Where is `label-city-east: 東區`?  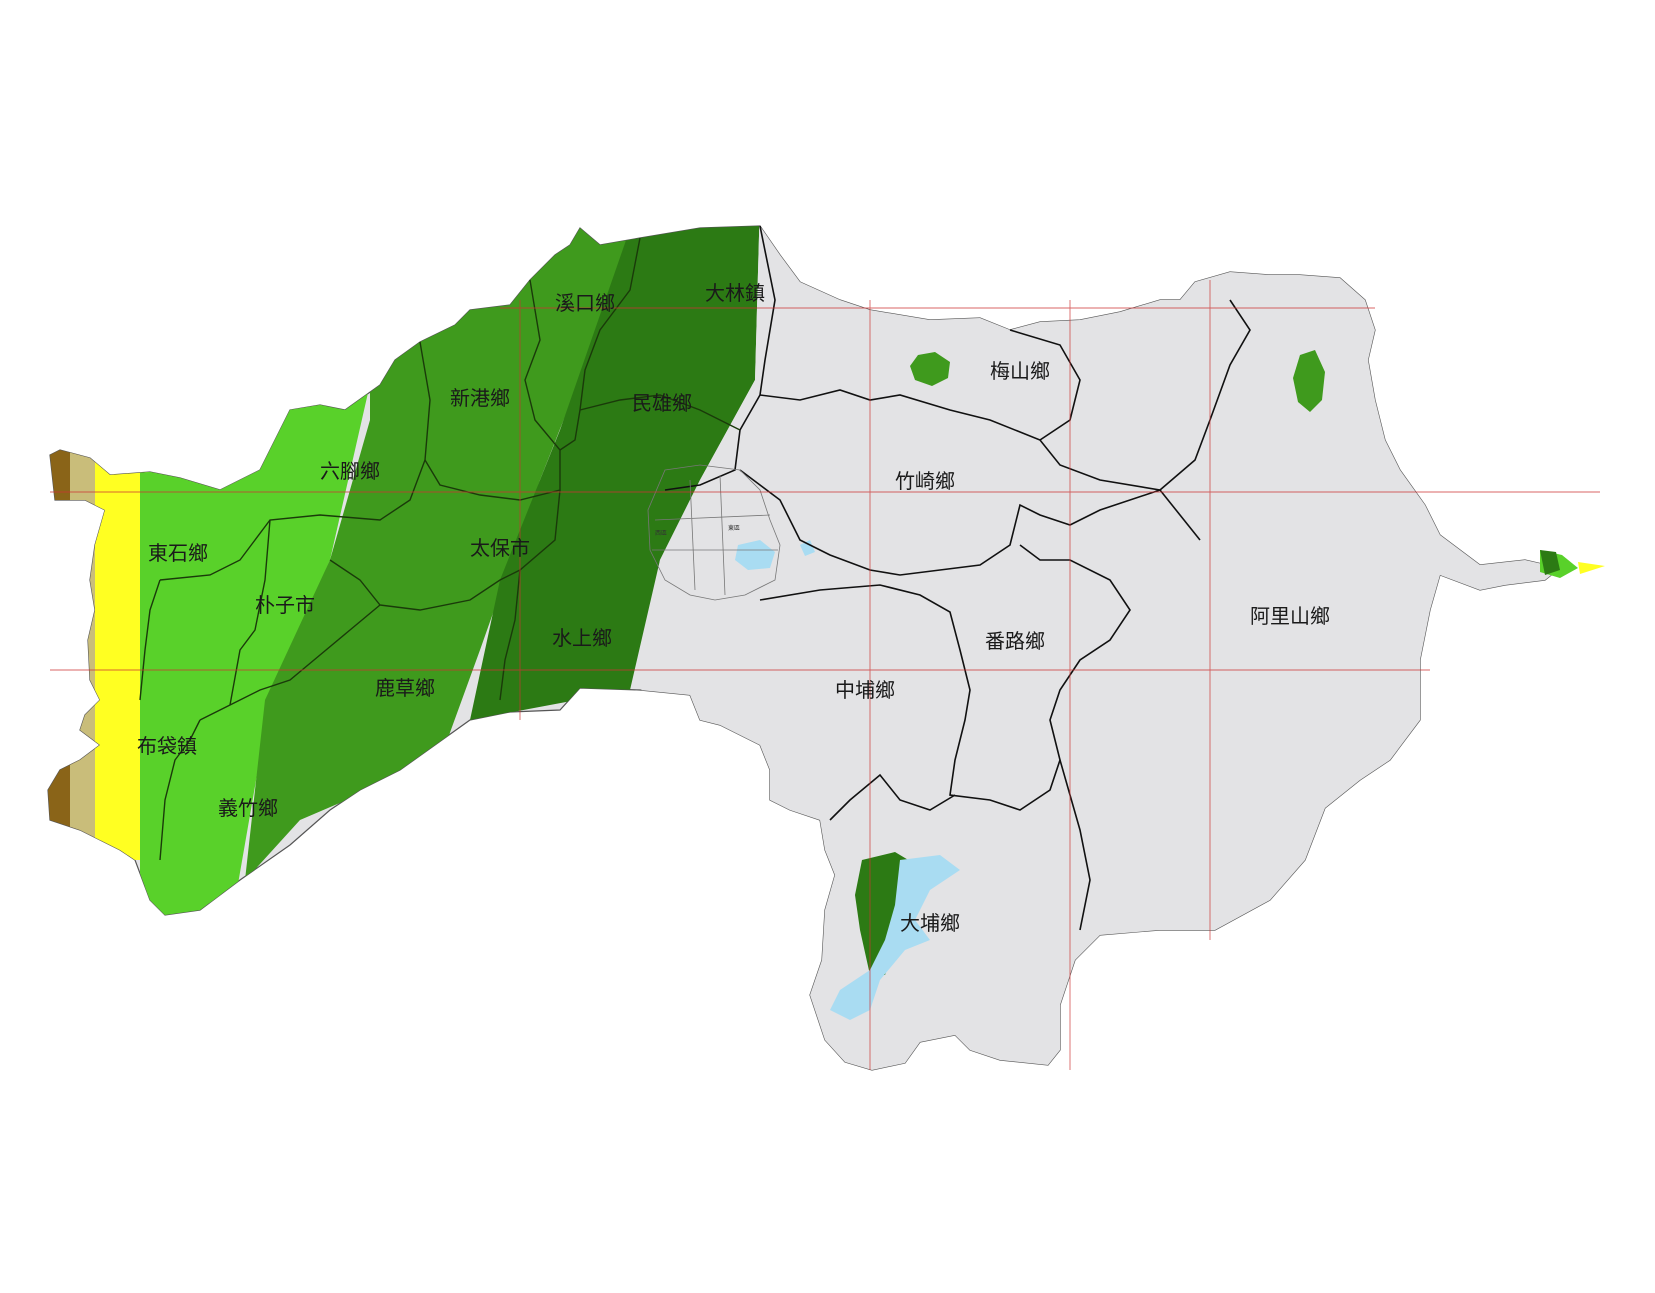 label-city-east: 東區 is located at coordinates (734, 528).